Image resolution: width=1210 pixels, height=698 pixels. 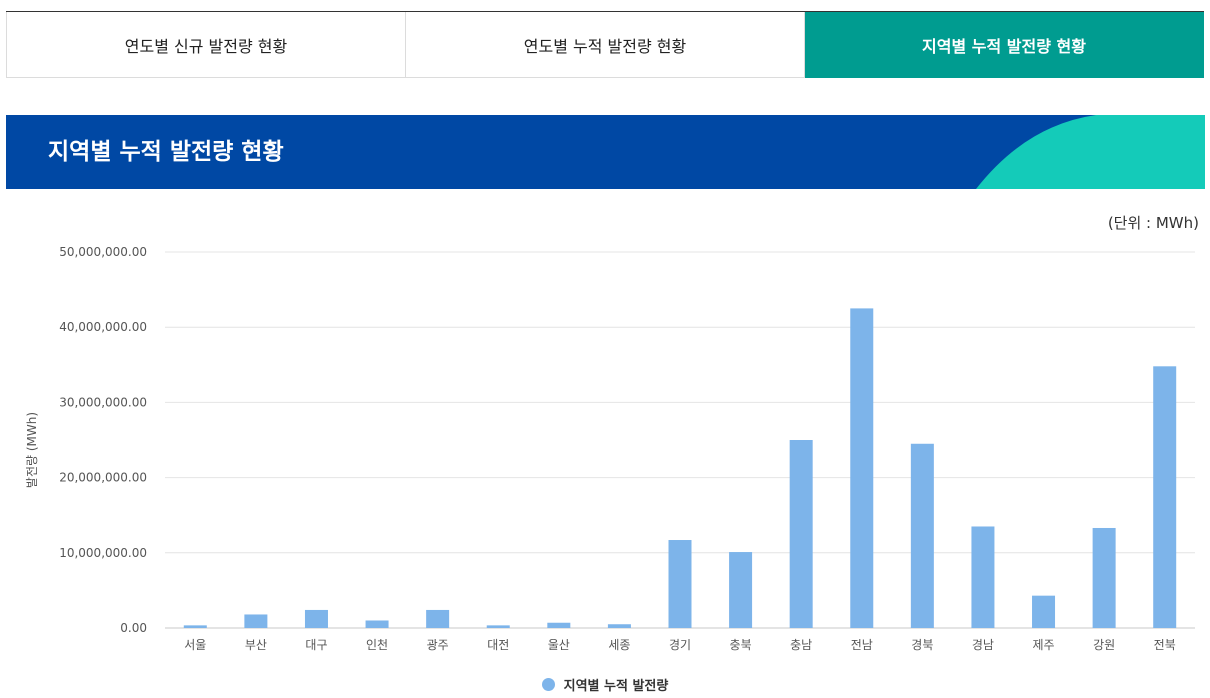 What do you see at coordinates (741, 645) in the screenshot?
I see `x-tick-label: 충북` at bounding box center [741, 645].